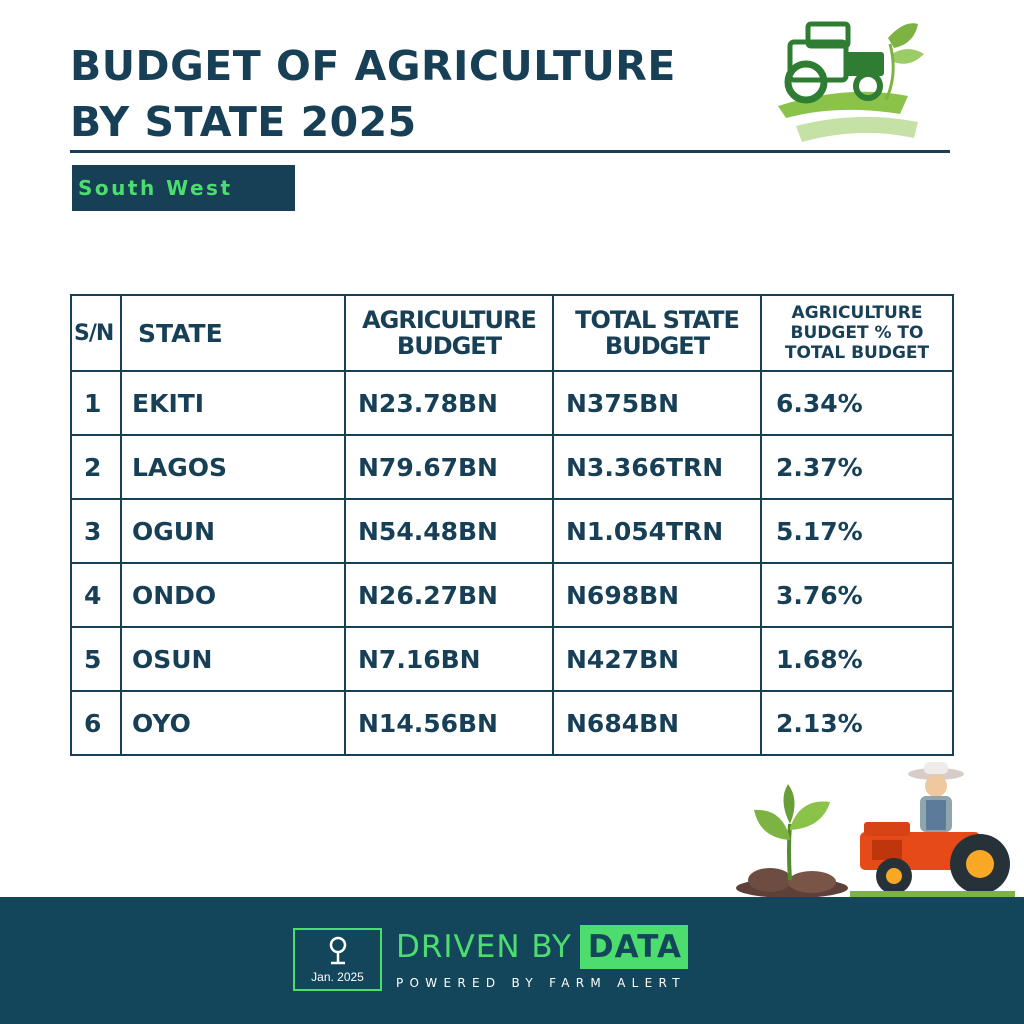 The image size is (1024, 1024). What do you see at coordinates (857, 723) in the screenshot?
I see `row-agriculture-percent: 2.13%` at bounding box center [857, 723].